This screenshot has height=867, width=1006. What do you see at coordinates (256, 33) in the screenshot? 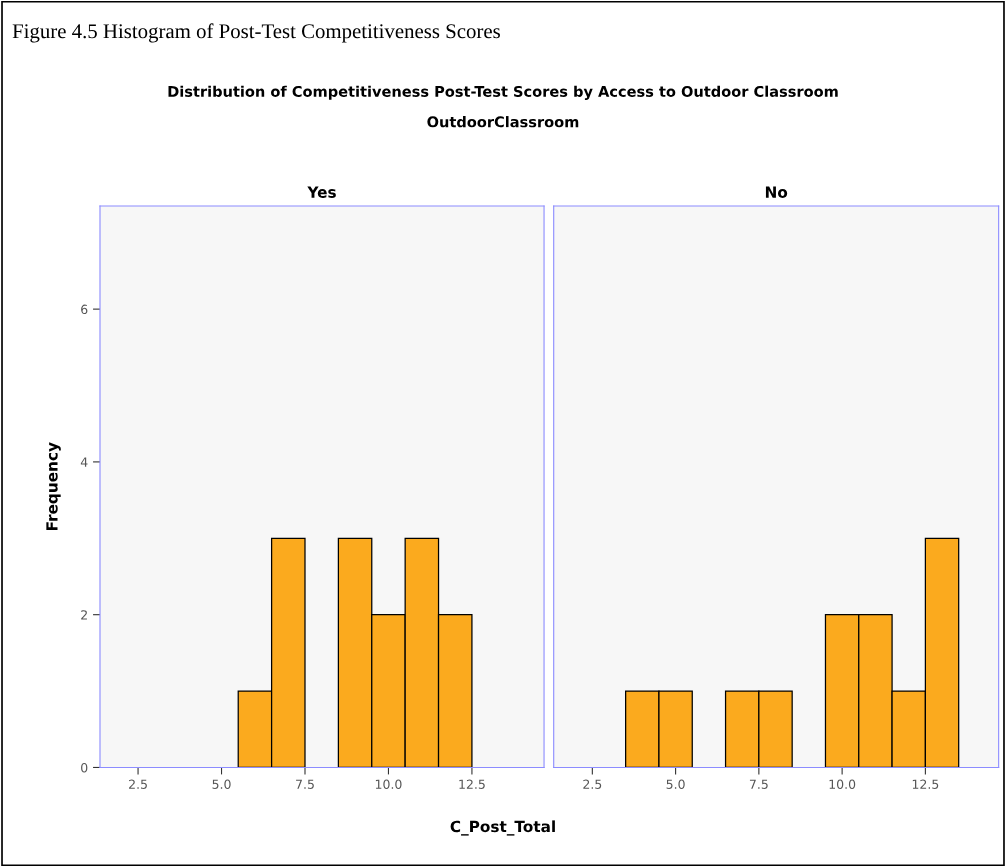
I see `caption: Figure 4.5 Histogram of Post-Test Competitiveness Scores` at bounding box center [256, 33].